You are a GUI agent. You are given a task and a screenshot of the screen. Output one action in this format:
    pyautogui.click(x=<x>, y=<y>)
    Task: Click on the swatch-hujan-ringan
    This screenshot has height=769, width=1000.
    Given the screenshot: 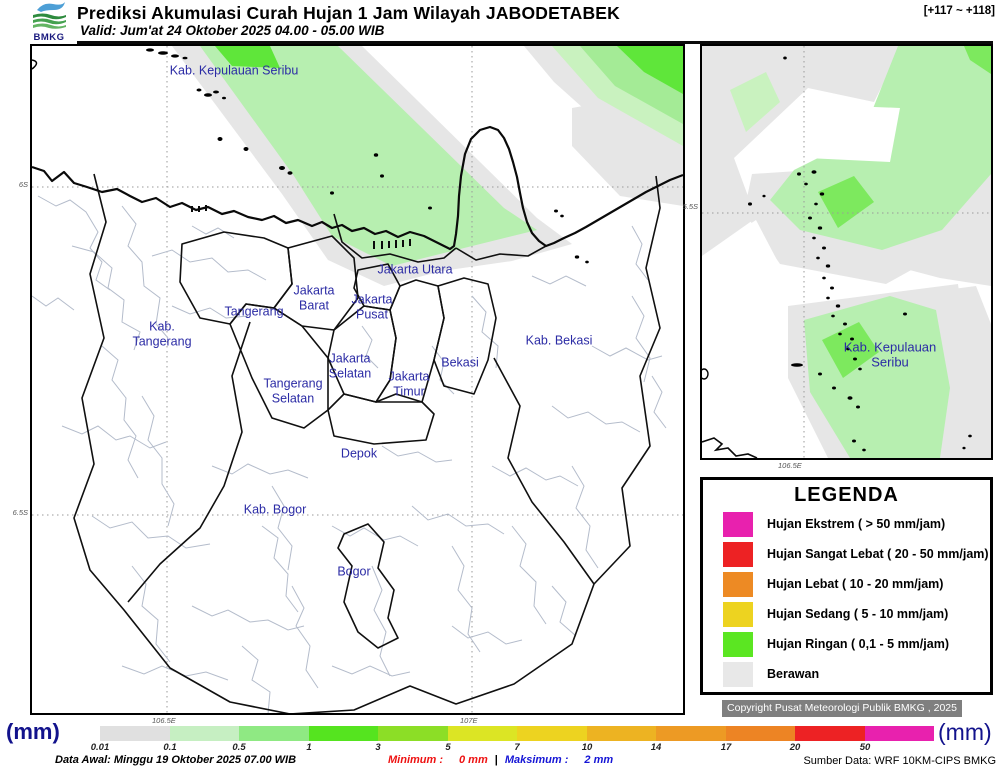 What is the action you would take?
    pyautogui.click(x=738, y=644)
    